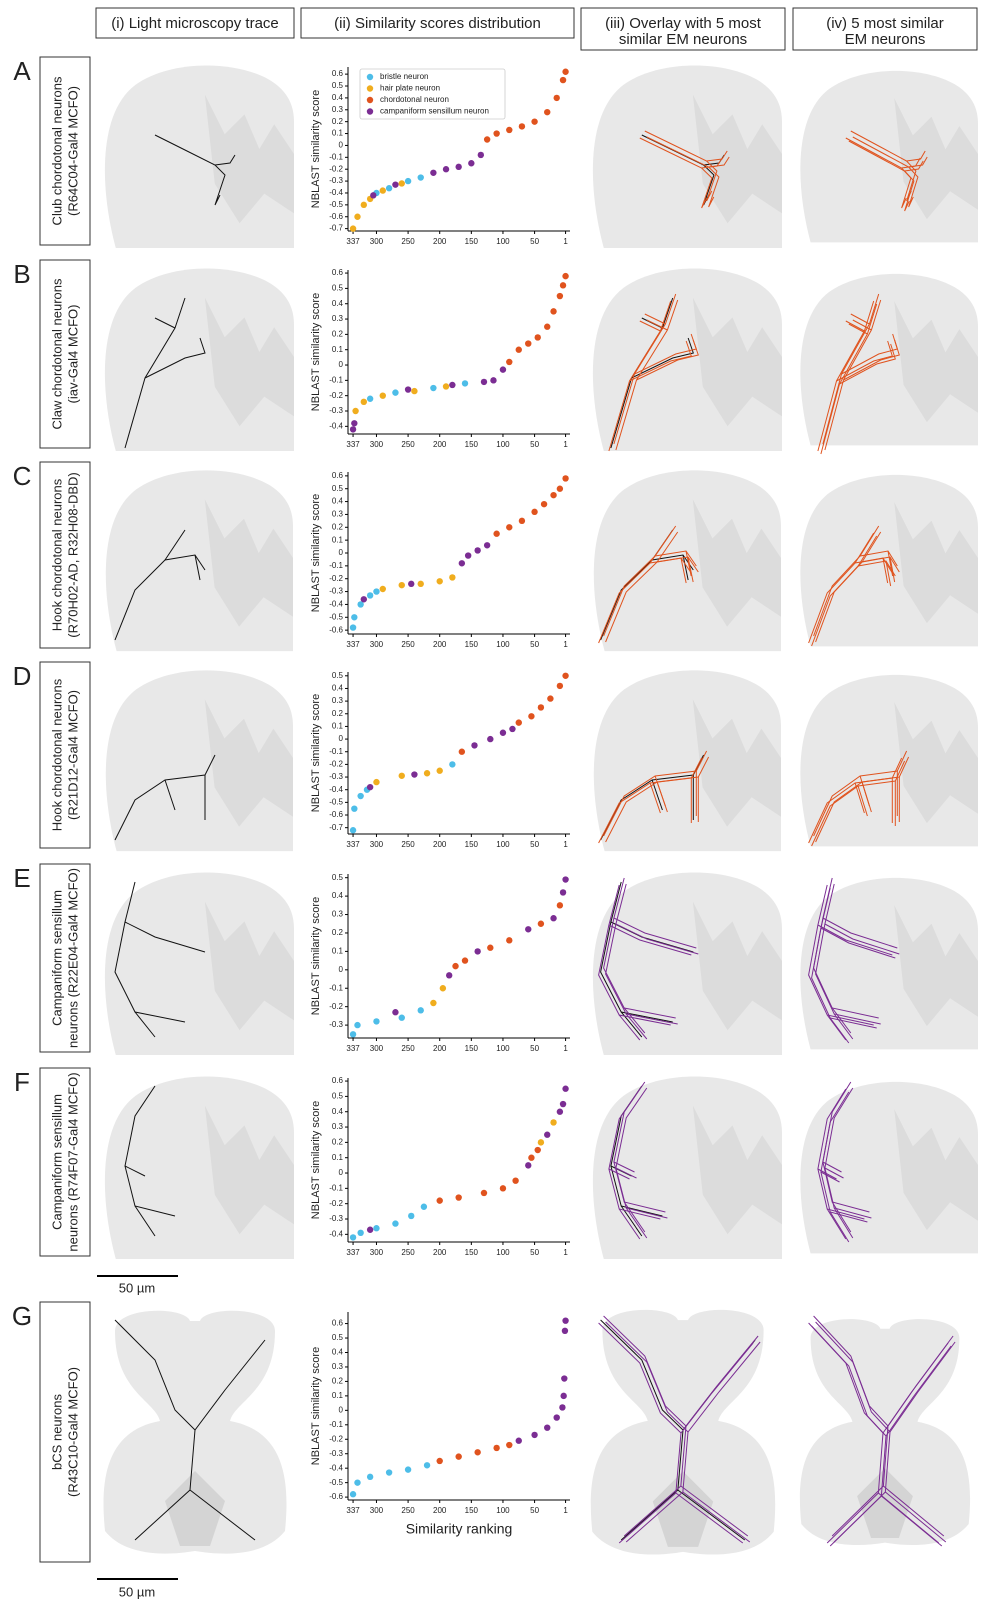  I want to click on y-tick-label: -0.6, so click(336, 1496).